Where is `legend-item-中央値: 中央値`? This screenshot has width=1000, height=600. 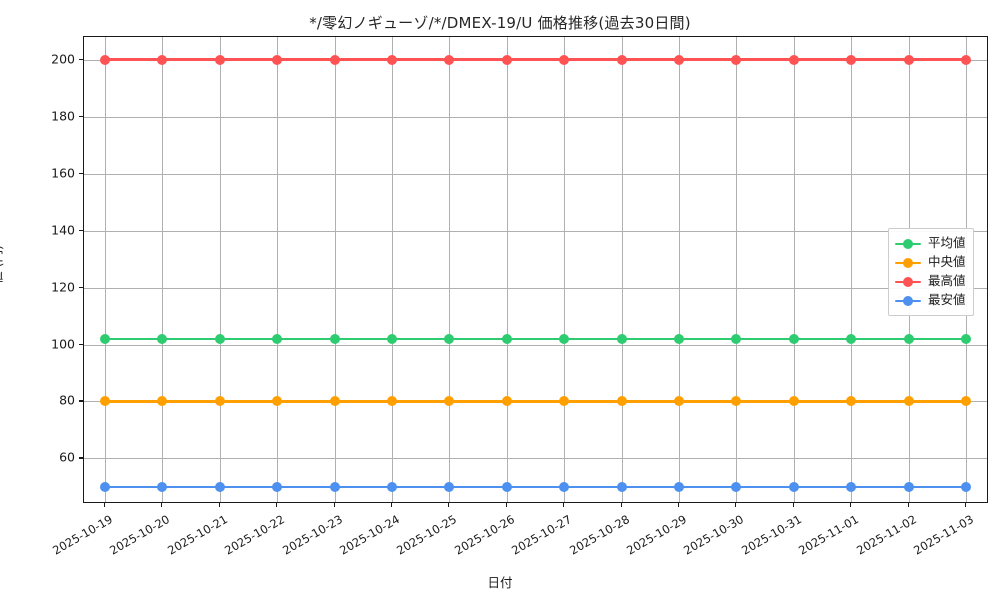
legend-item-中央値: 中央値 is located at coordinates (930, 262).